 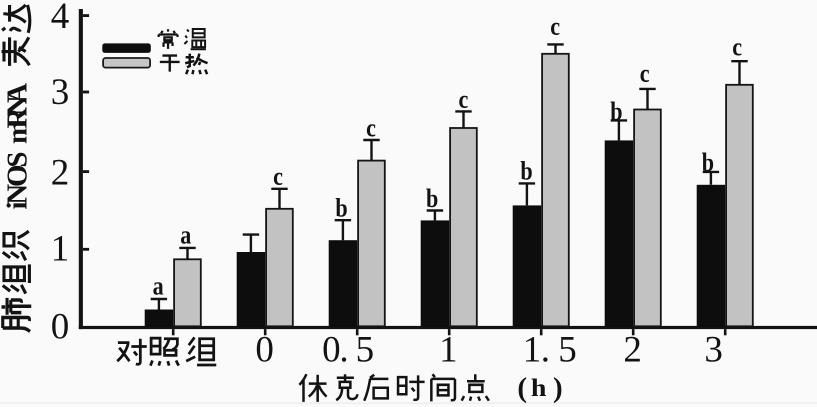 I want to click on svg-text: 1. 5, so click(x=550, y=350).